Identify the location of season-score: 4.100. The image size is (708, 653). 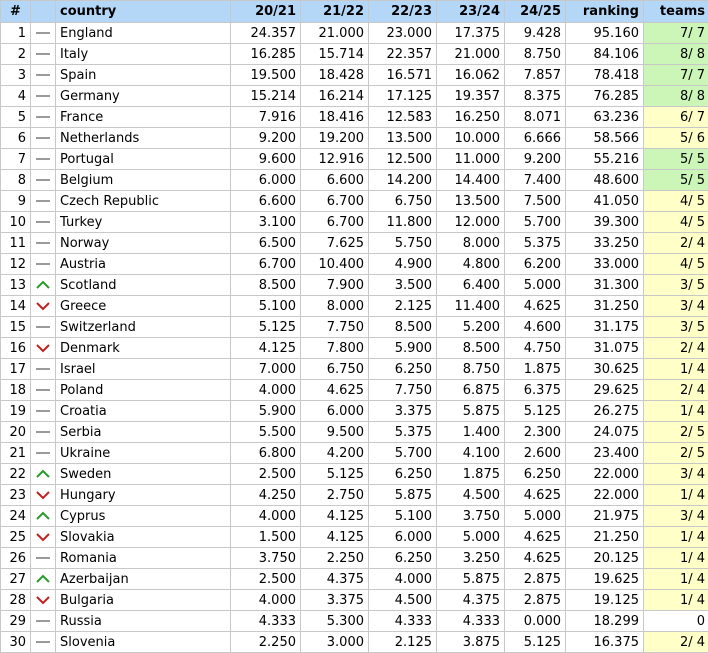
(471, 453).